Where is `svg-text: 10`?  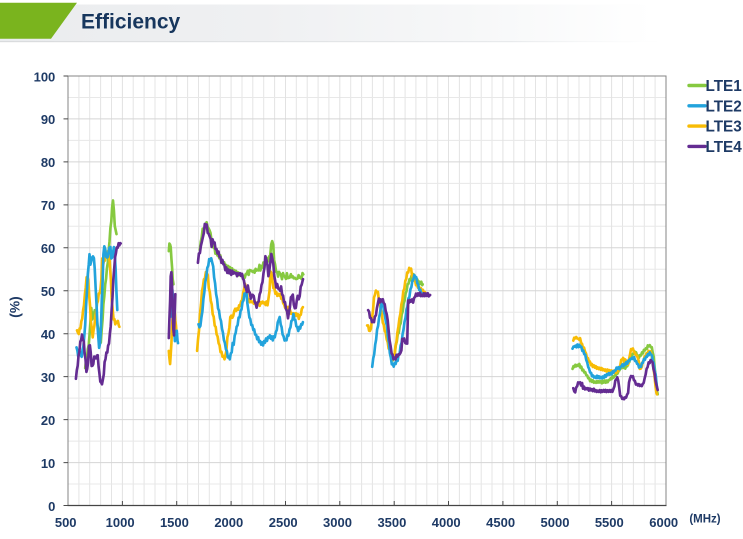
svg-text: 10 is located at coordinates (48, 463).